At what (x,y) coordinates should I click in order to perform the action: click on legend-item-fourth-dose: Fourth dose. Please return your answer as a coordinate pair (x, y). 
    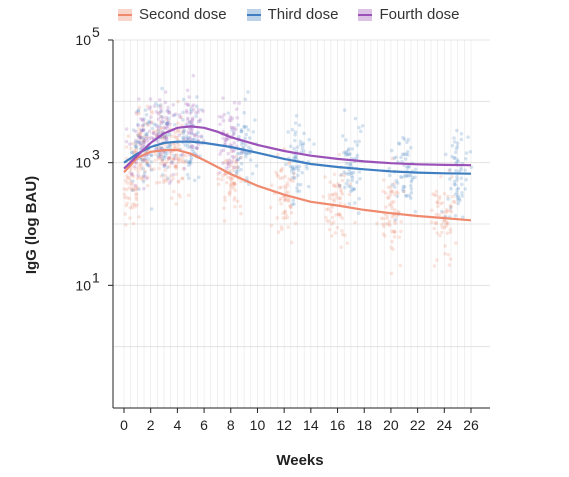
    Looking at the image, I should click on (409, 14).